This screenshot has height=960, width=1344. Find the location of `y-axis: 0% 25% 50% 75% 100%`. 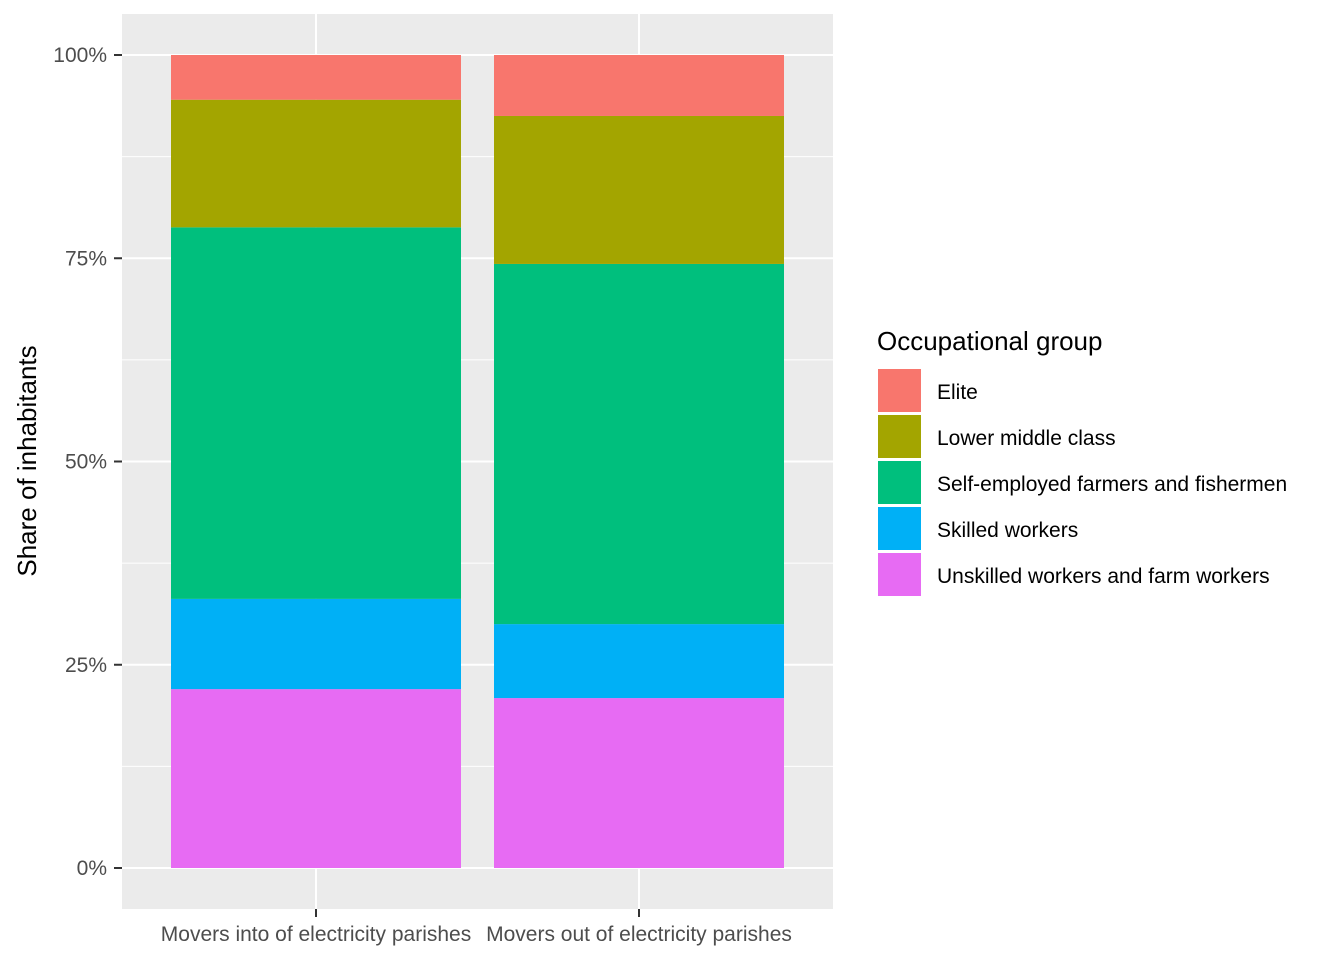

y-axis: 0% 25% 50% 75% 100% is located at coordinates (87, 462).